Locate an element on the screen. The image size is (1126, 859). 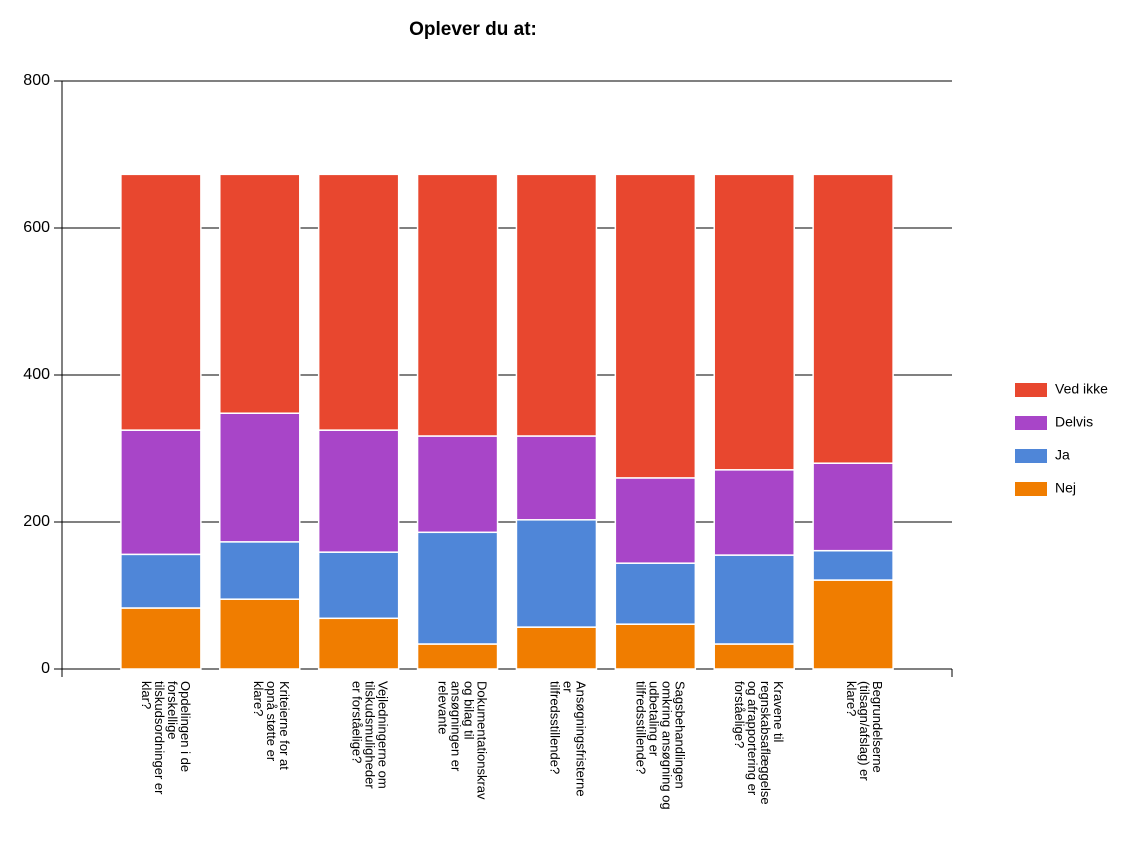
x-tick-label: Begrundelserne(tilsagn/afslag) erklare? is located at coordinates (864, 731).